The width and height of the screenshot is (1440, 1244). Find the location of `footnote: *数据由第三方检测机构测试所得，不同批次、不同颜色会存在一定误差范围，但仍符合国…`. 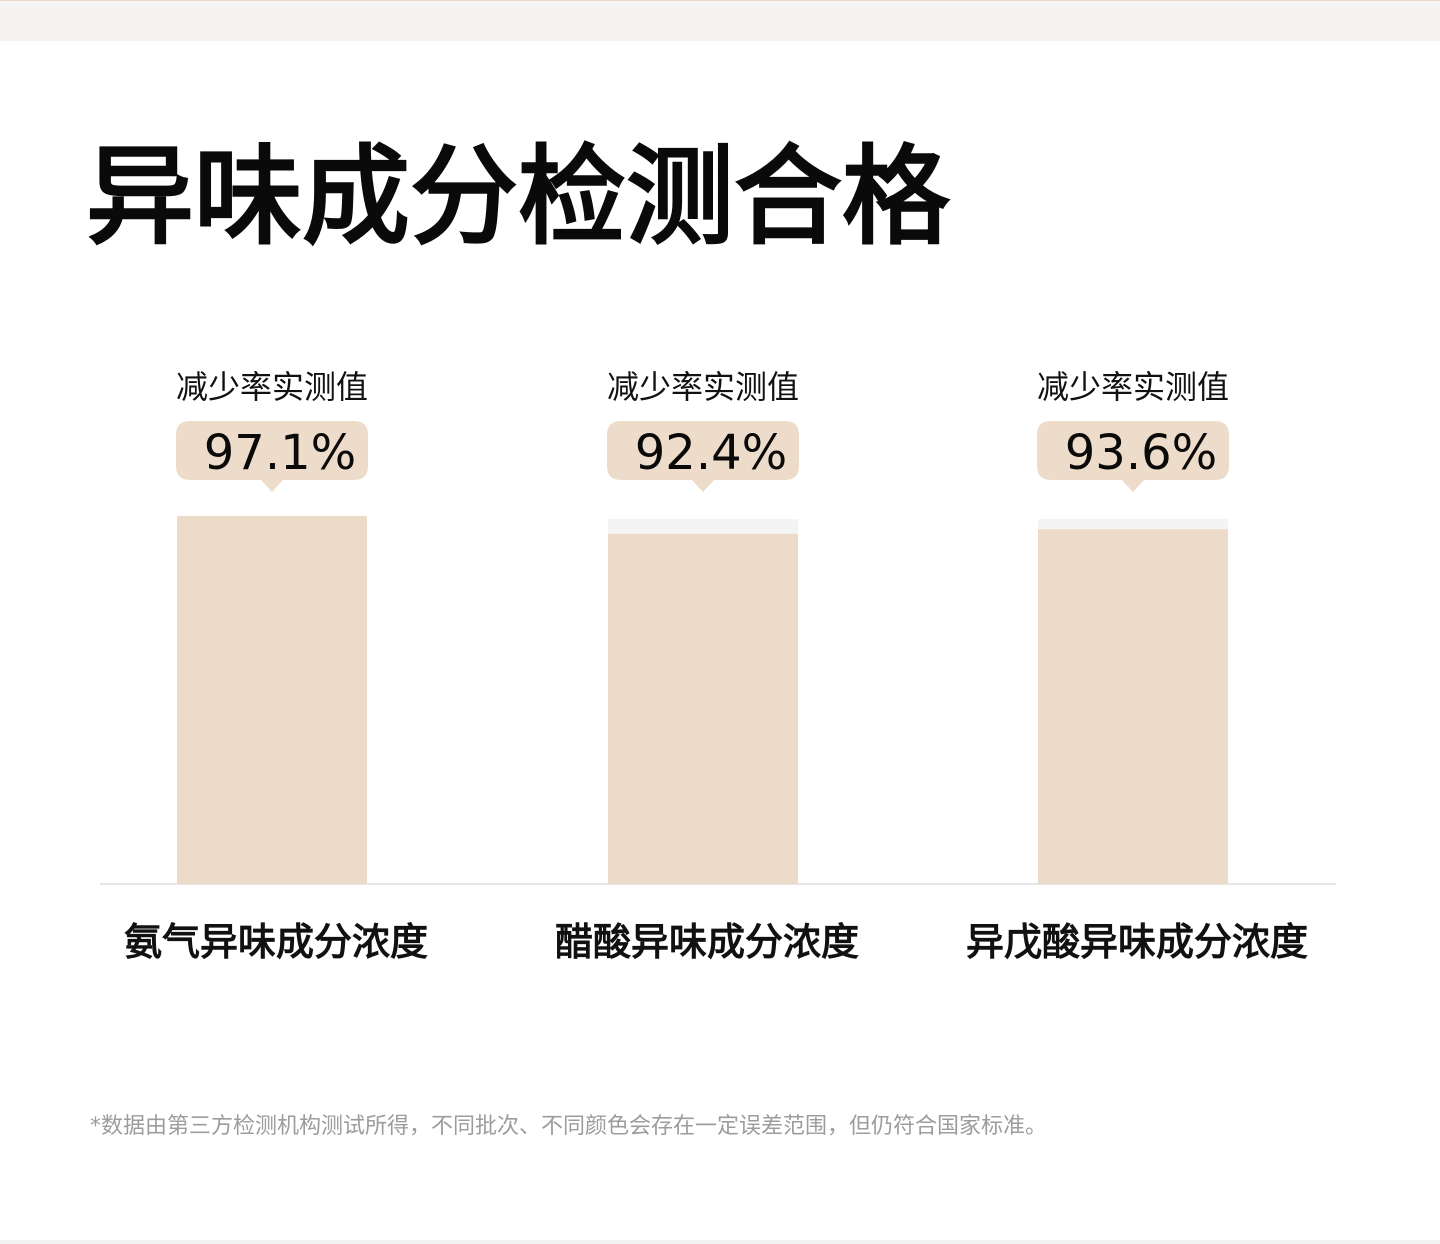

footnote: *数据由第三方检测机构测试所得，不同批次、不同颜色会存在一定误差范围，但仍符合国… is located at coordinates (569, 1126).